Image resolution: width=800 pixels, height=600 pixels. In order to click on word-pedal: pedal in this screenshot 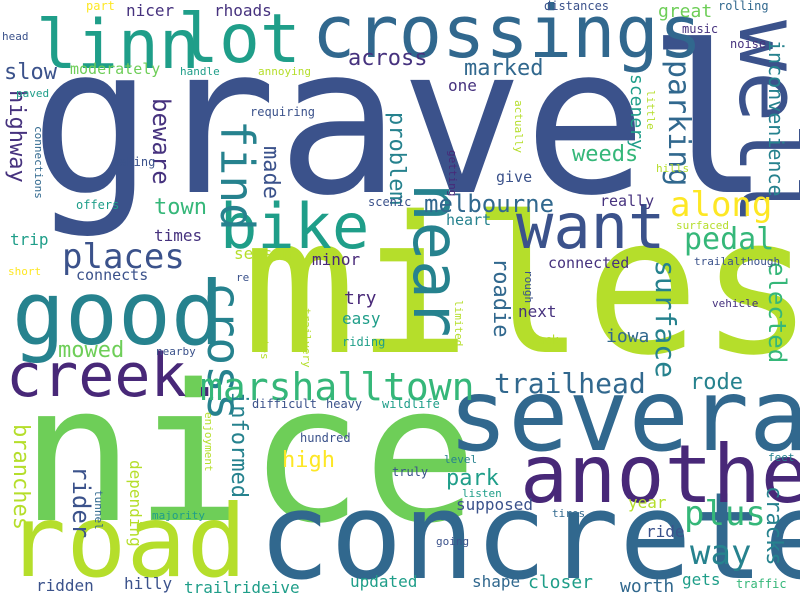, I will do `click(729, 239)`.